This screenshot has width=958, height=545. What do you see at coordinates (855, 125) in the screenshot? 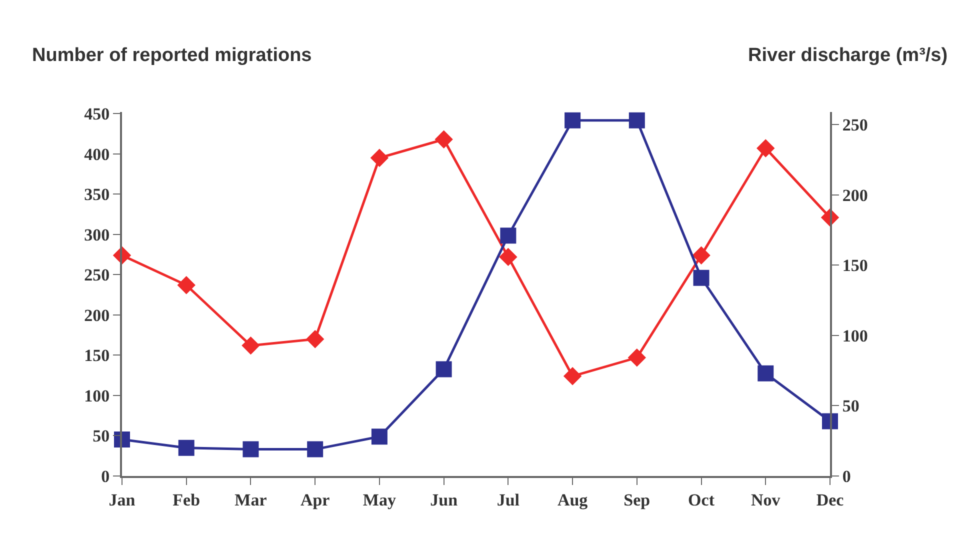
I see `y2-tick-label: 250` at bounding box center [855, 125].